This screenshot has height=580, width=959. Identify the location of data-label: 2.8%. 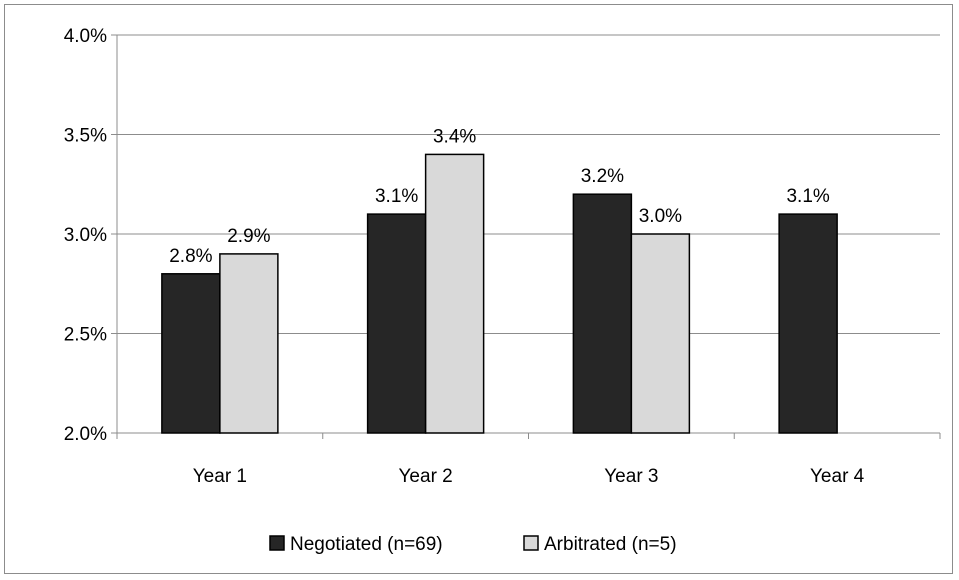
(190, 256).